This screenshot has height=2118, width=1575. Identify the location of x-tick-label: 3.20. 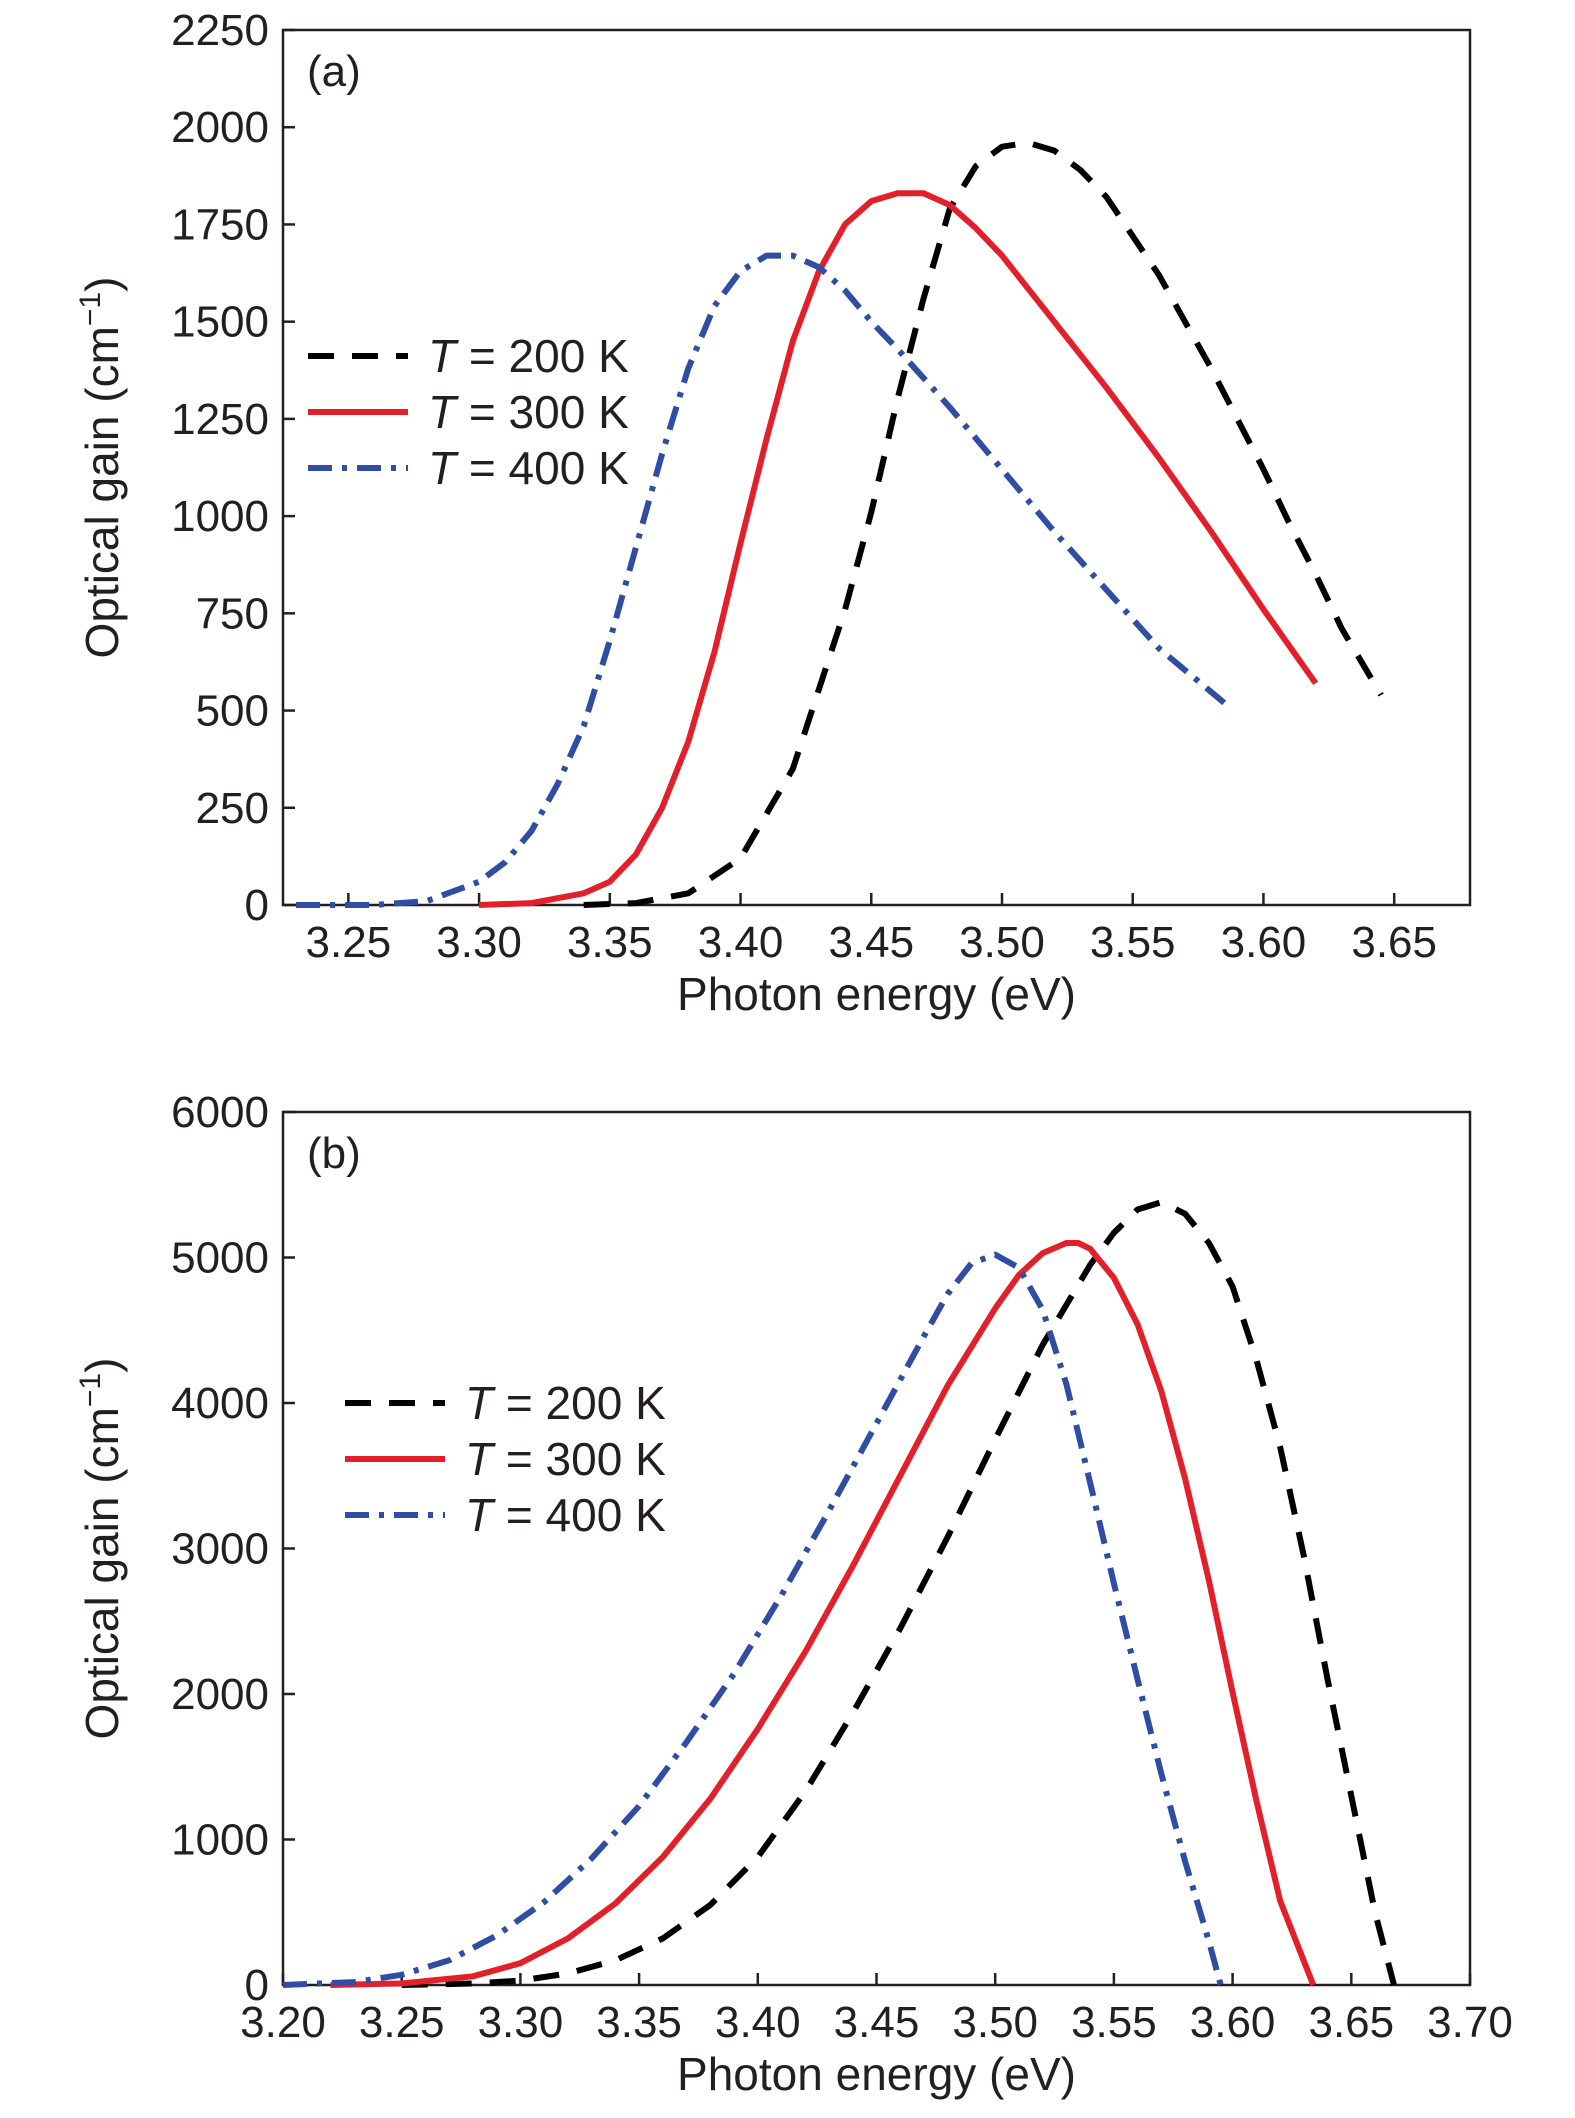
(283, 2022).